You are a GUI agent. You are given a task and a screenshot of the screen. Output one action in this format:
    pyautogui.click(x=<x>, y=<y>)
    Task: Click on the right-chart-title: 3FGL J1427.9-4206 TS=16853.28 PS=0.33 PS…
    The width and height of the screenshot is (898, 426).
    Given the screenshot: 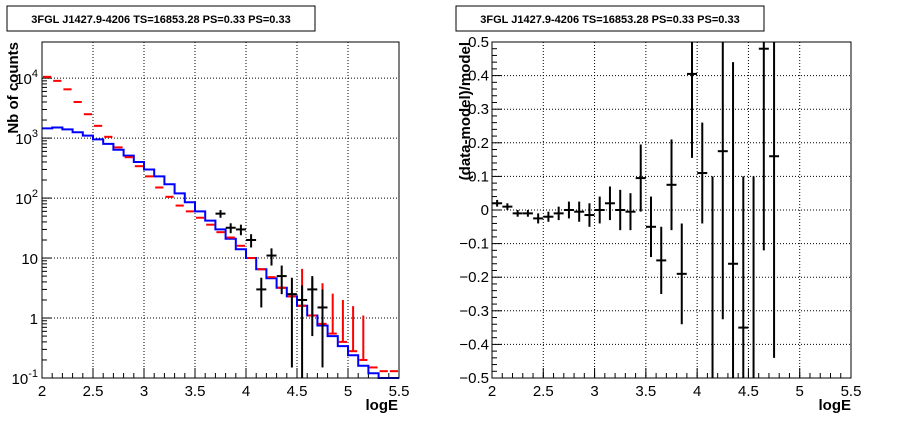 What is the action you would take?
    pyautogui.click(x=609, y=20)
    